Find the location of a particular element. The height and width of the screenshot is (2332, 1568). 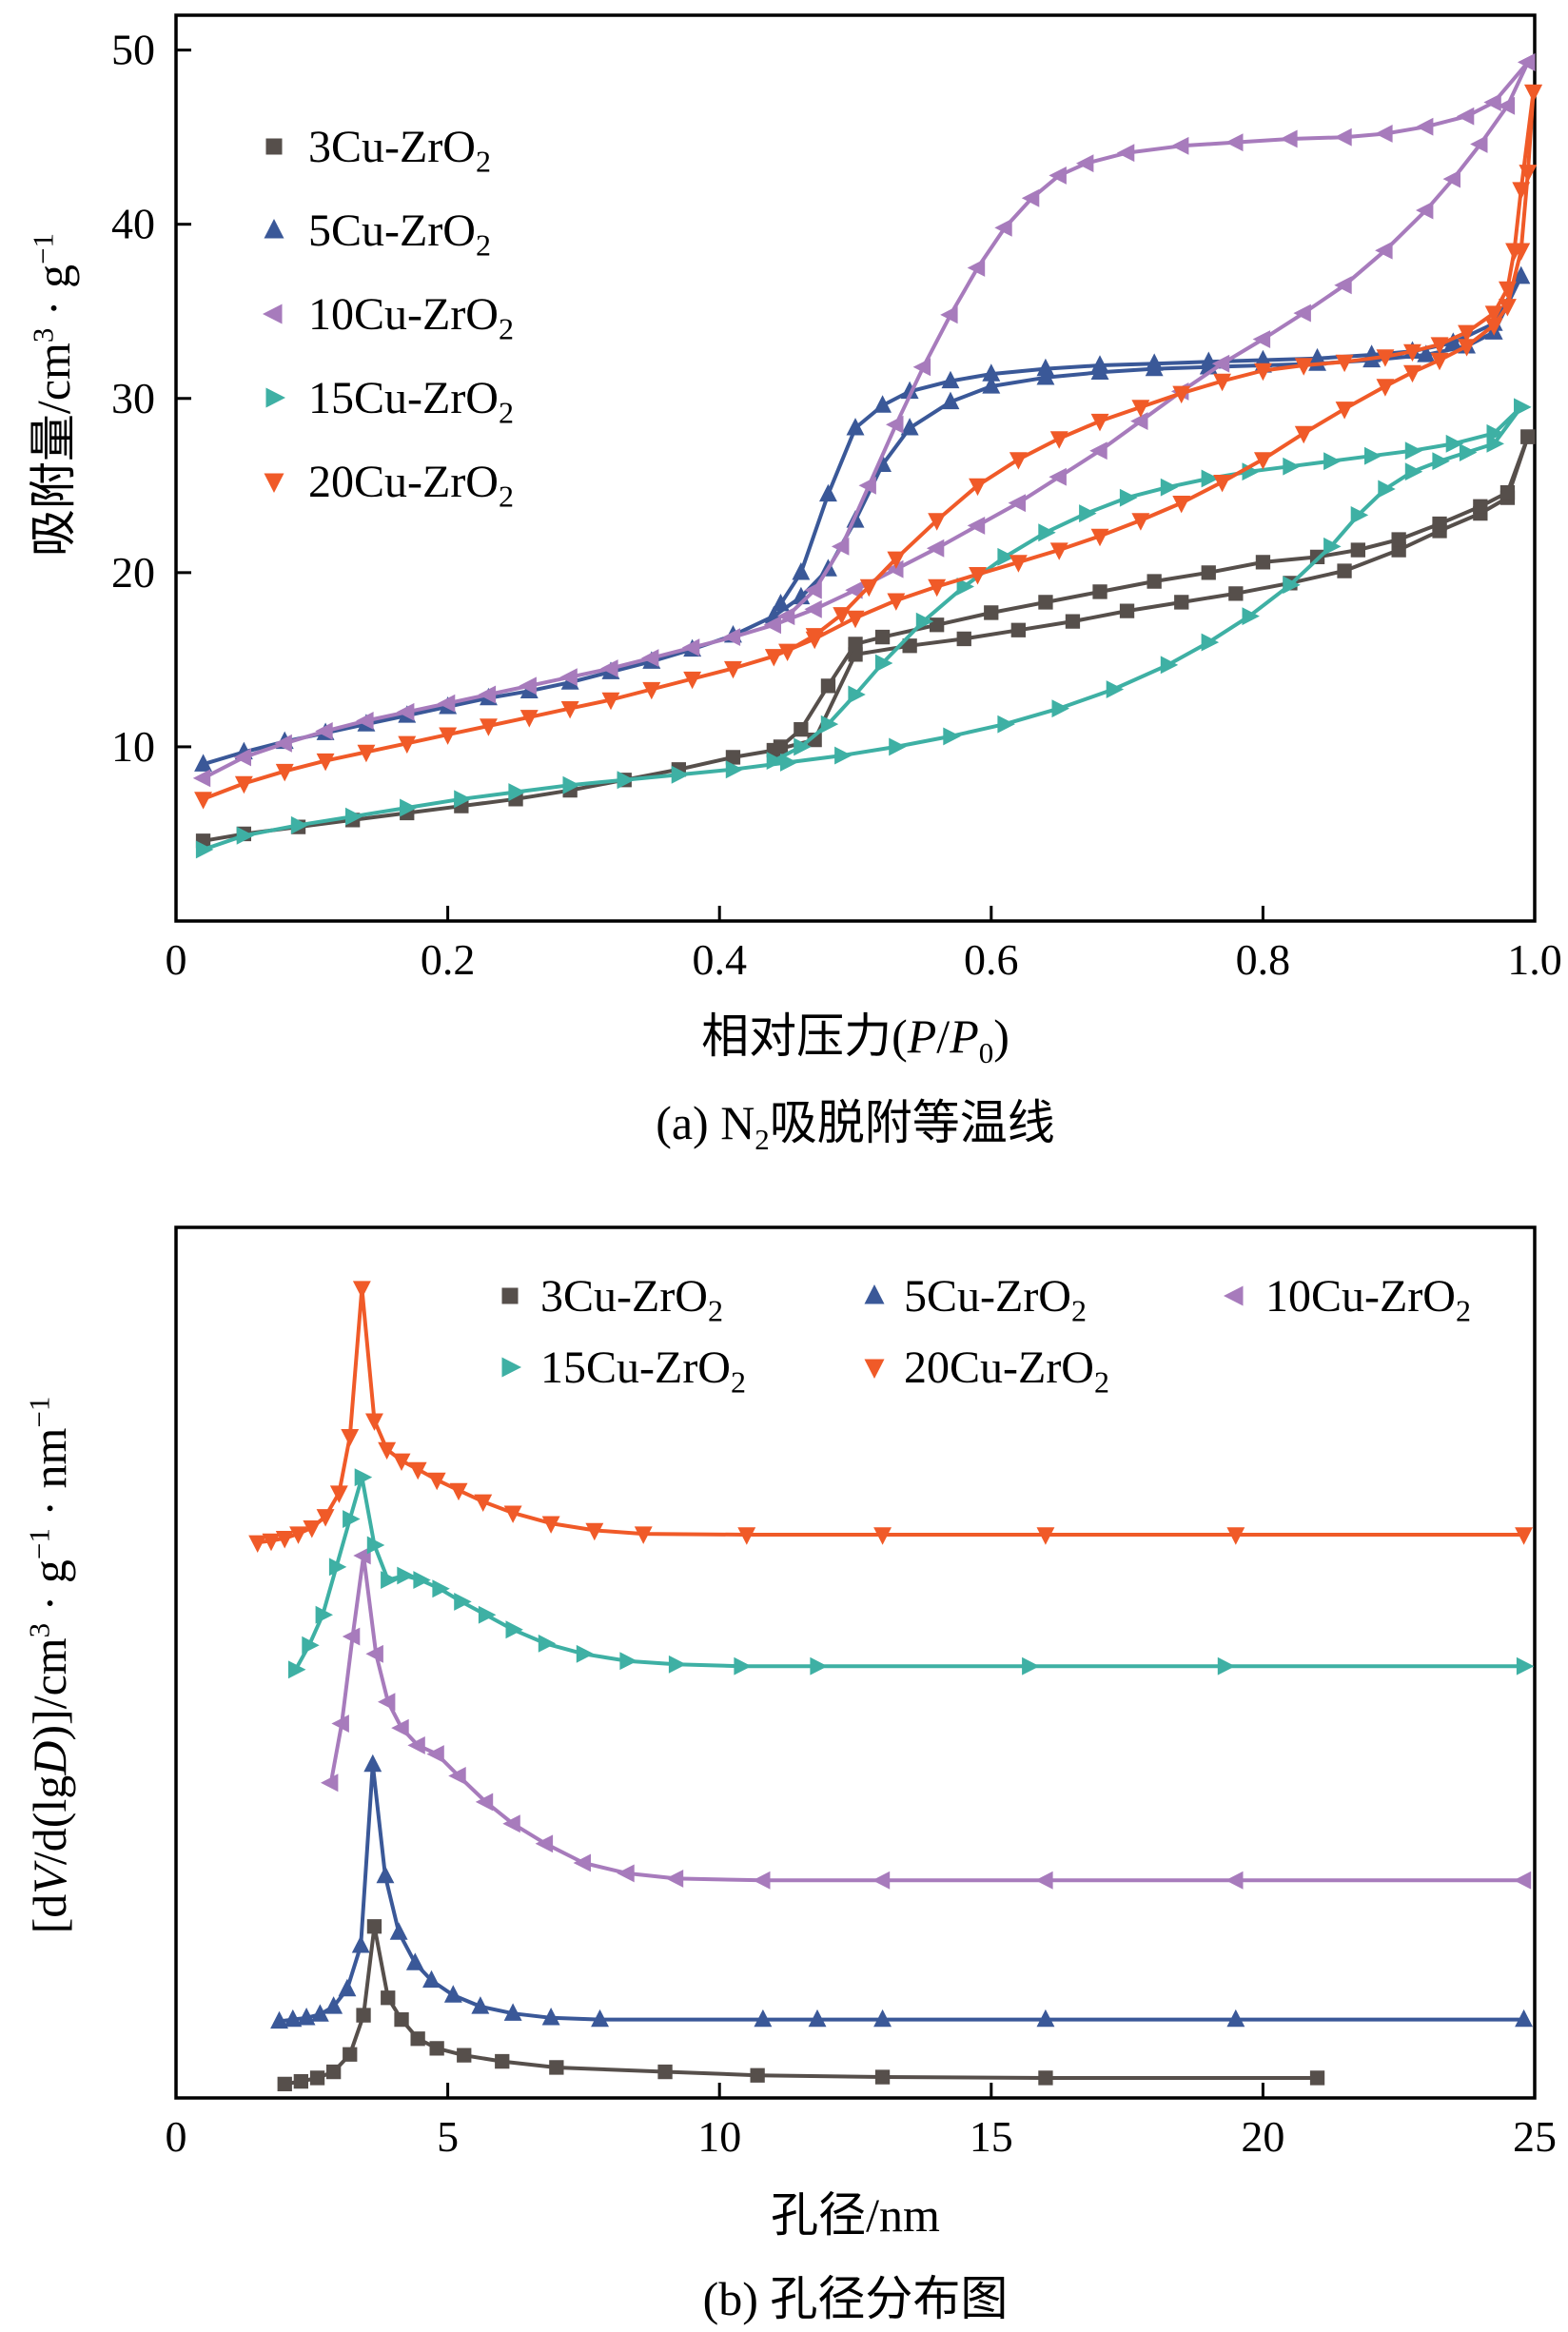

y-tick-label: 10 is located at coordinates (133, 746).